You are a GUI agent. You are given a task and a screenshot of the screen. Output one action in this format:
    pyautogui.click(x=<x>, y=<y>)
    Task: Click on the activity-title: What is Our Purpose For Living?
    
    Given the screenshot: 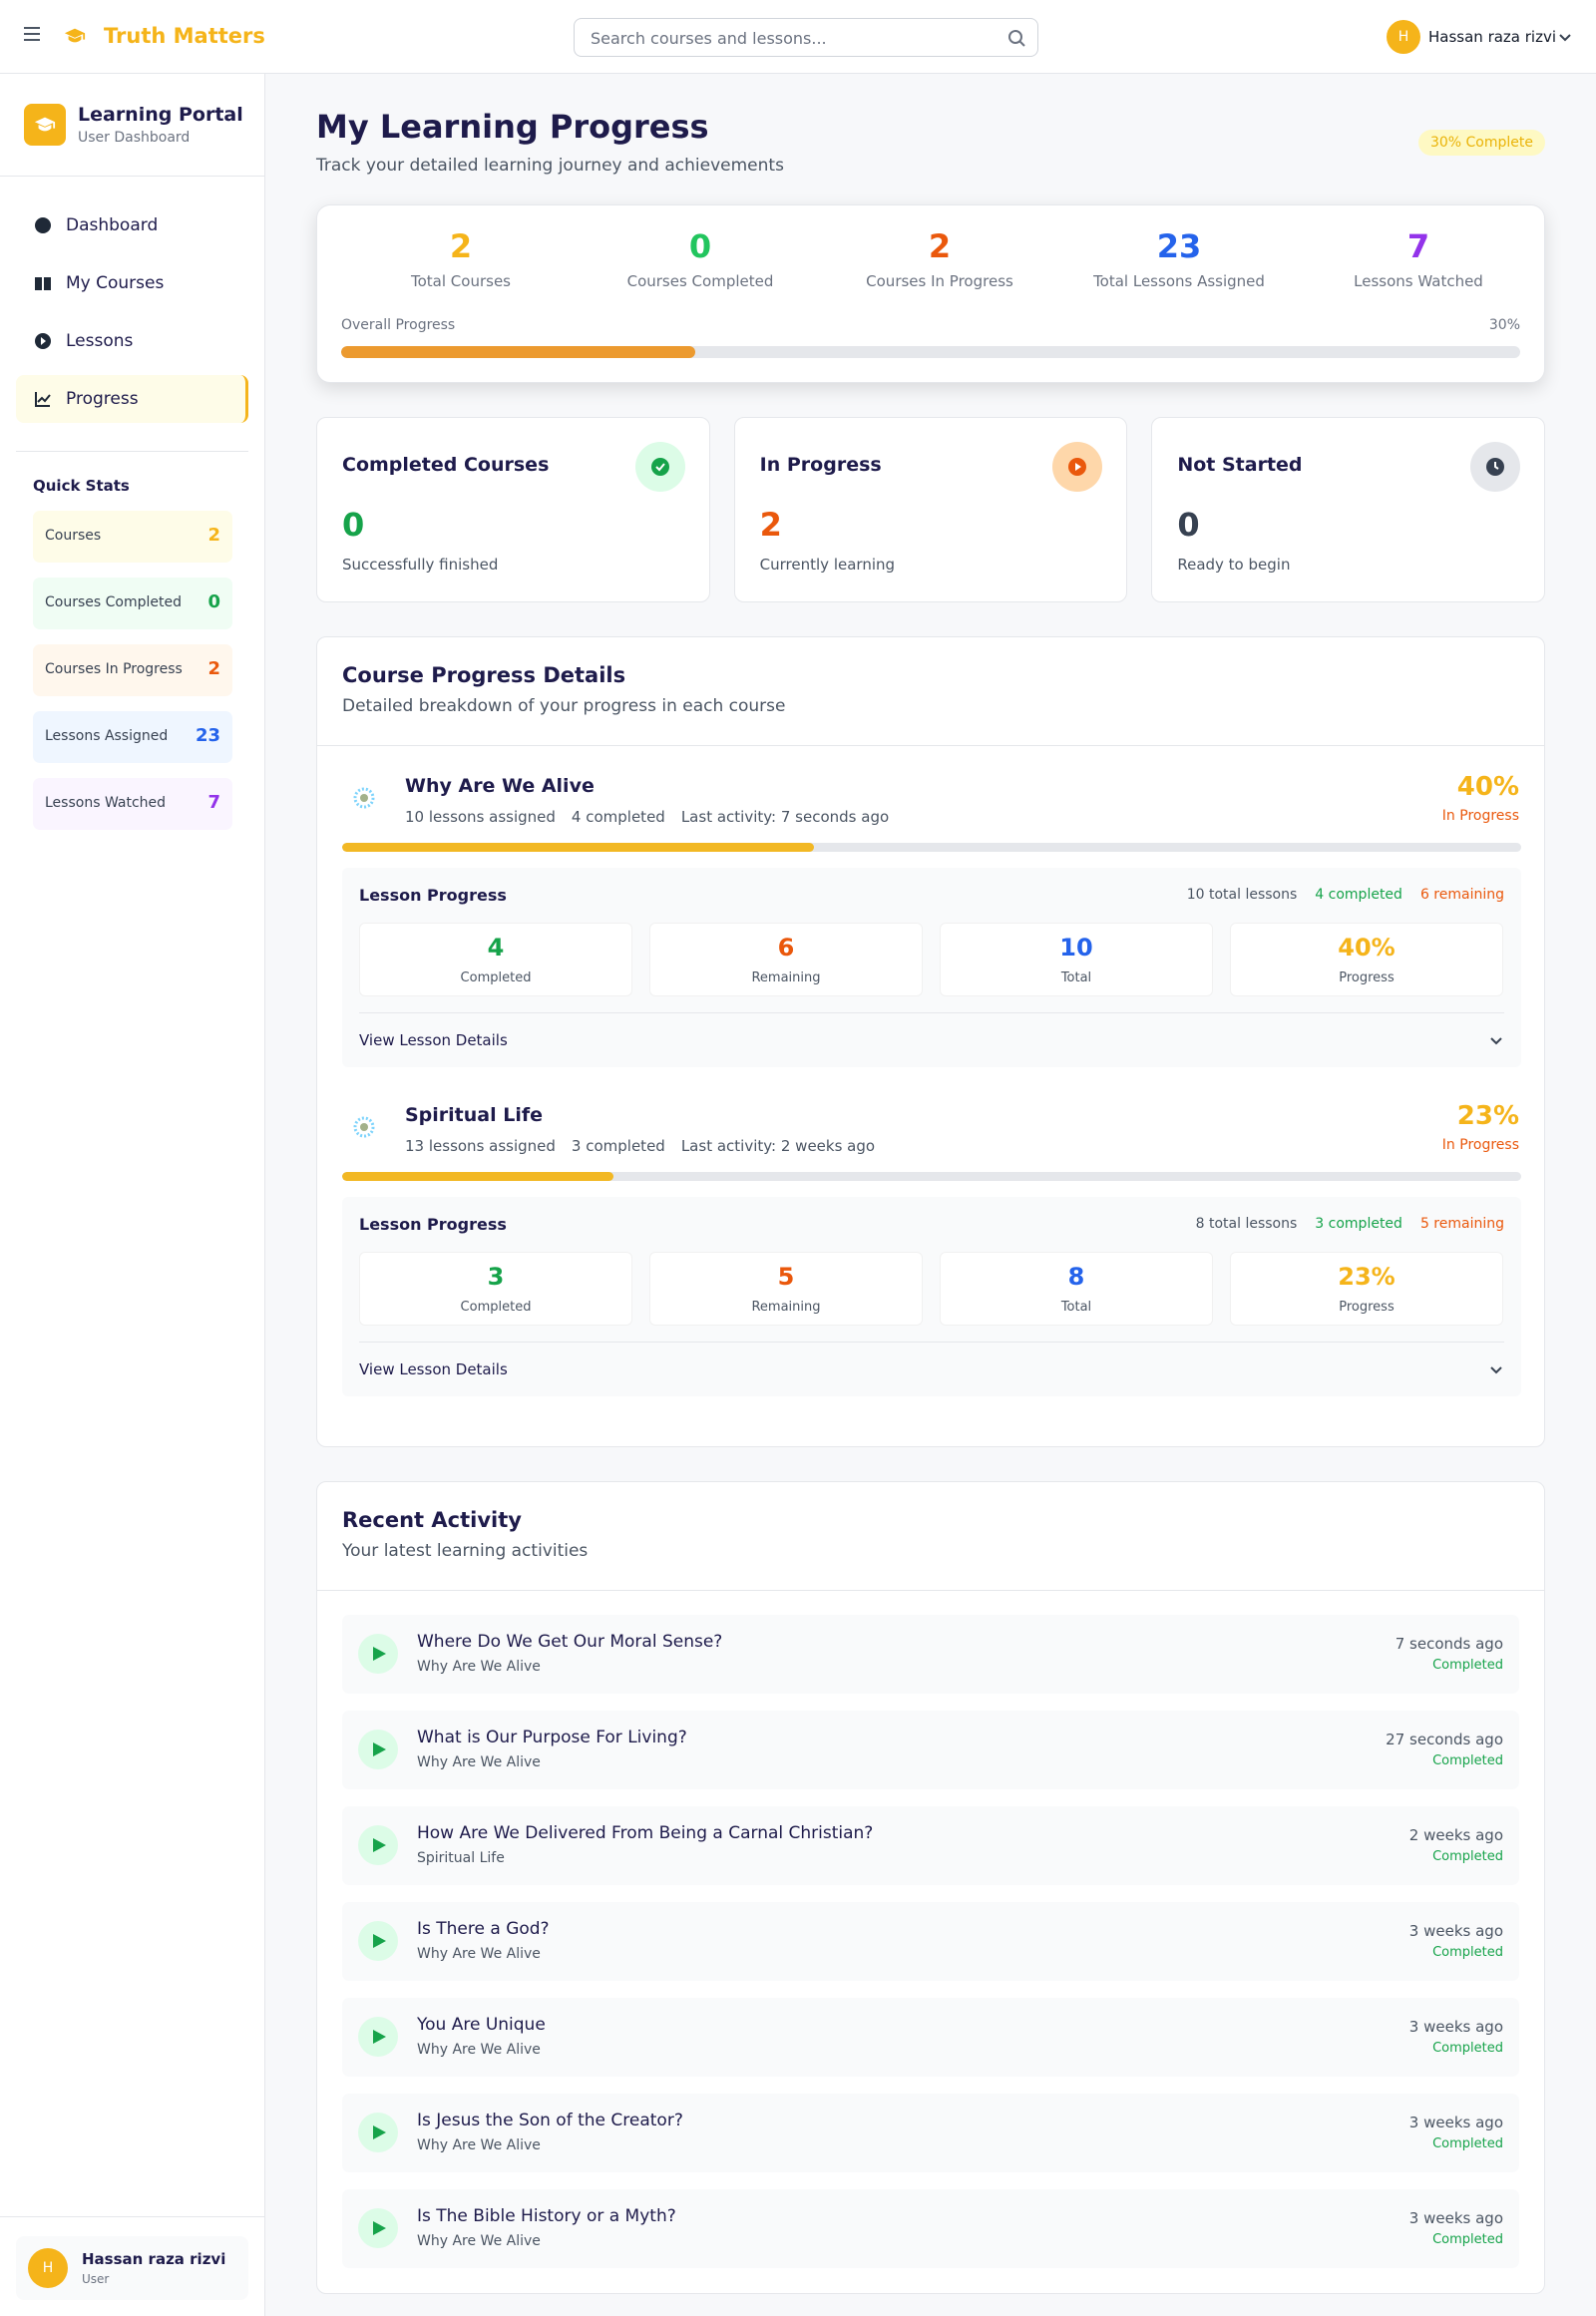 What is the action you would take?
    pyautogui.click(x=552, y=1737)
    